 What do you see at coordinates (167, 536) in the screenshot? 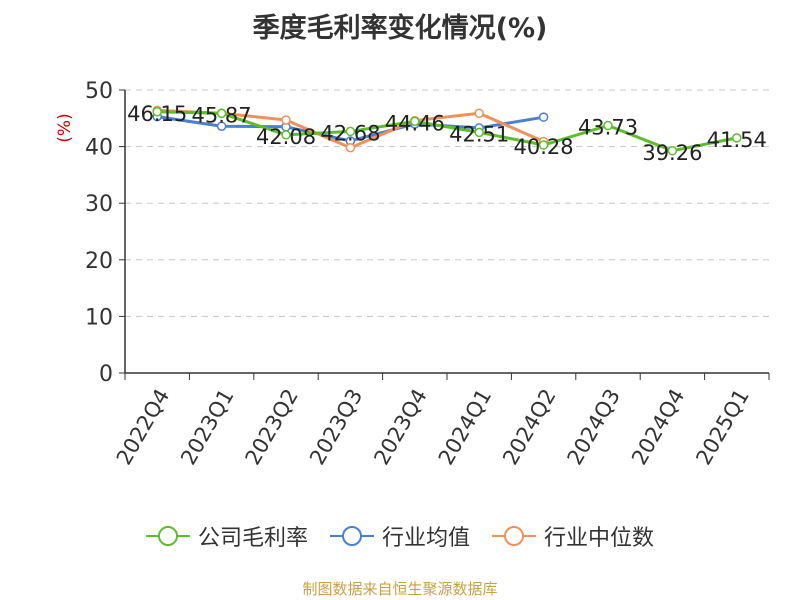
I see `legend-marker-company` at bounding box center [167, 536].